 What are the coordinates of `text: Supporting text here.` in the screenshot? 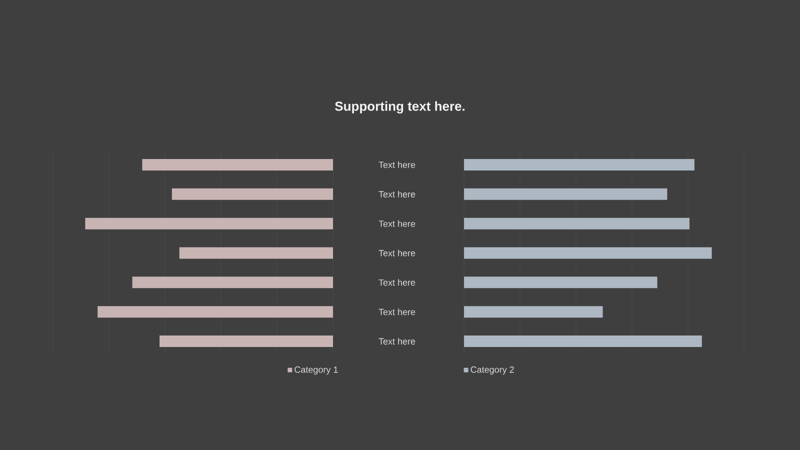 It's located at (399, 107).